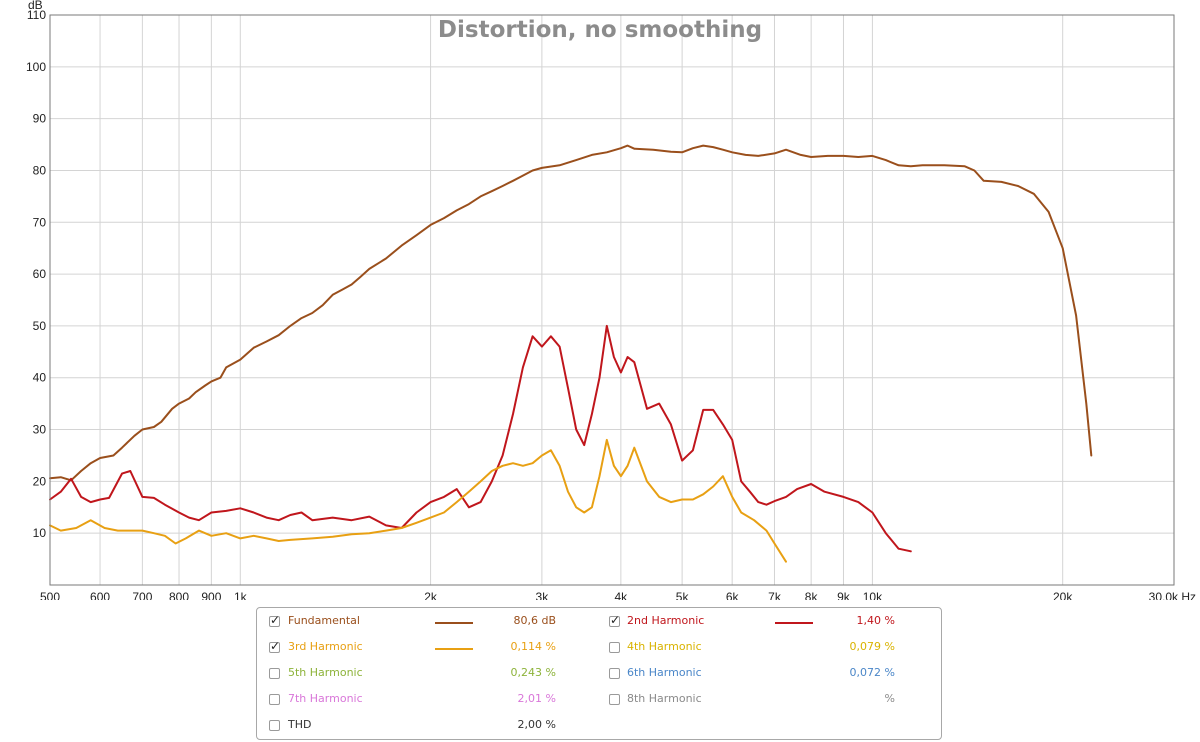  I want to click on legend-item-fundamental: ✓ Fundamental 80,6 dB, so click(600, 623).